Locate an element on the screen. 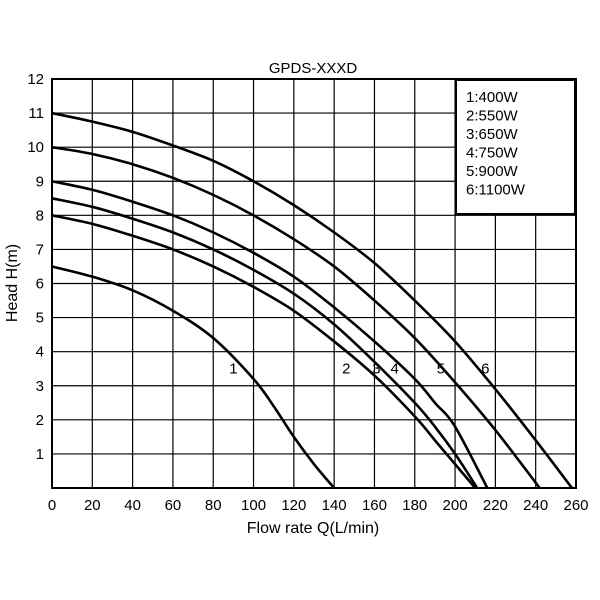 The image size is (600, 600). x-axis-label: Flow rate Q(L/min) is located at coordinates (313, 528).